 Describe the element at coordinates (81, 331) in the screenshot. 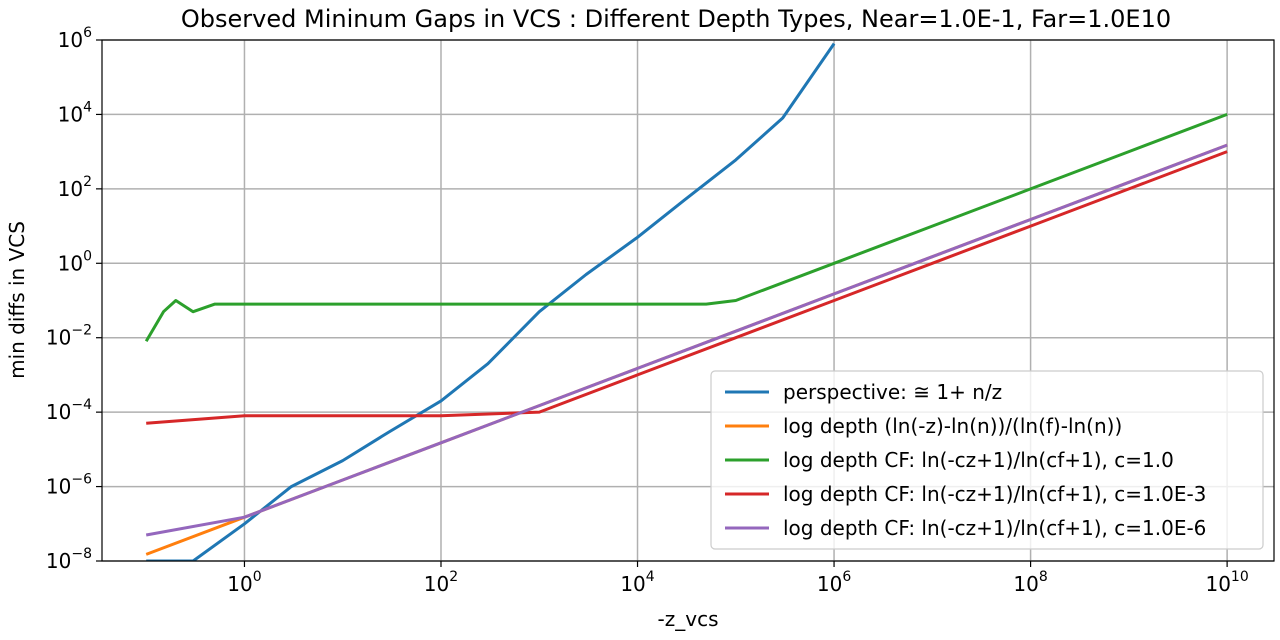

I see `y-tick-label-exponent: −2` at that location.